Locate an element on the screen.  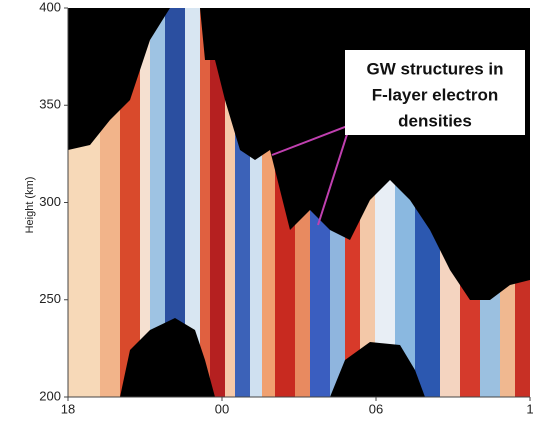
y-tick-label: 350 is located at coordinates (50, 104).